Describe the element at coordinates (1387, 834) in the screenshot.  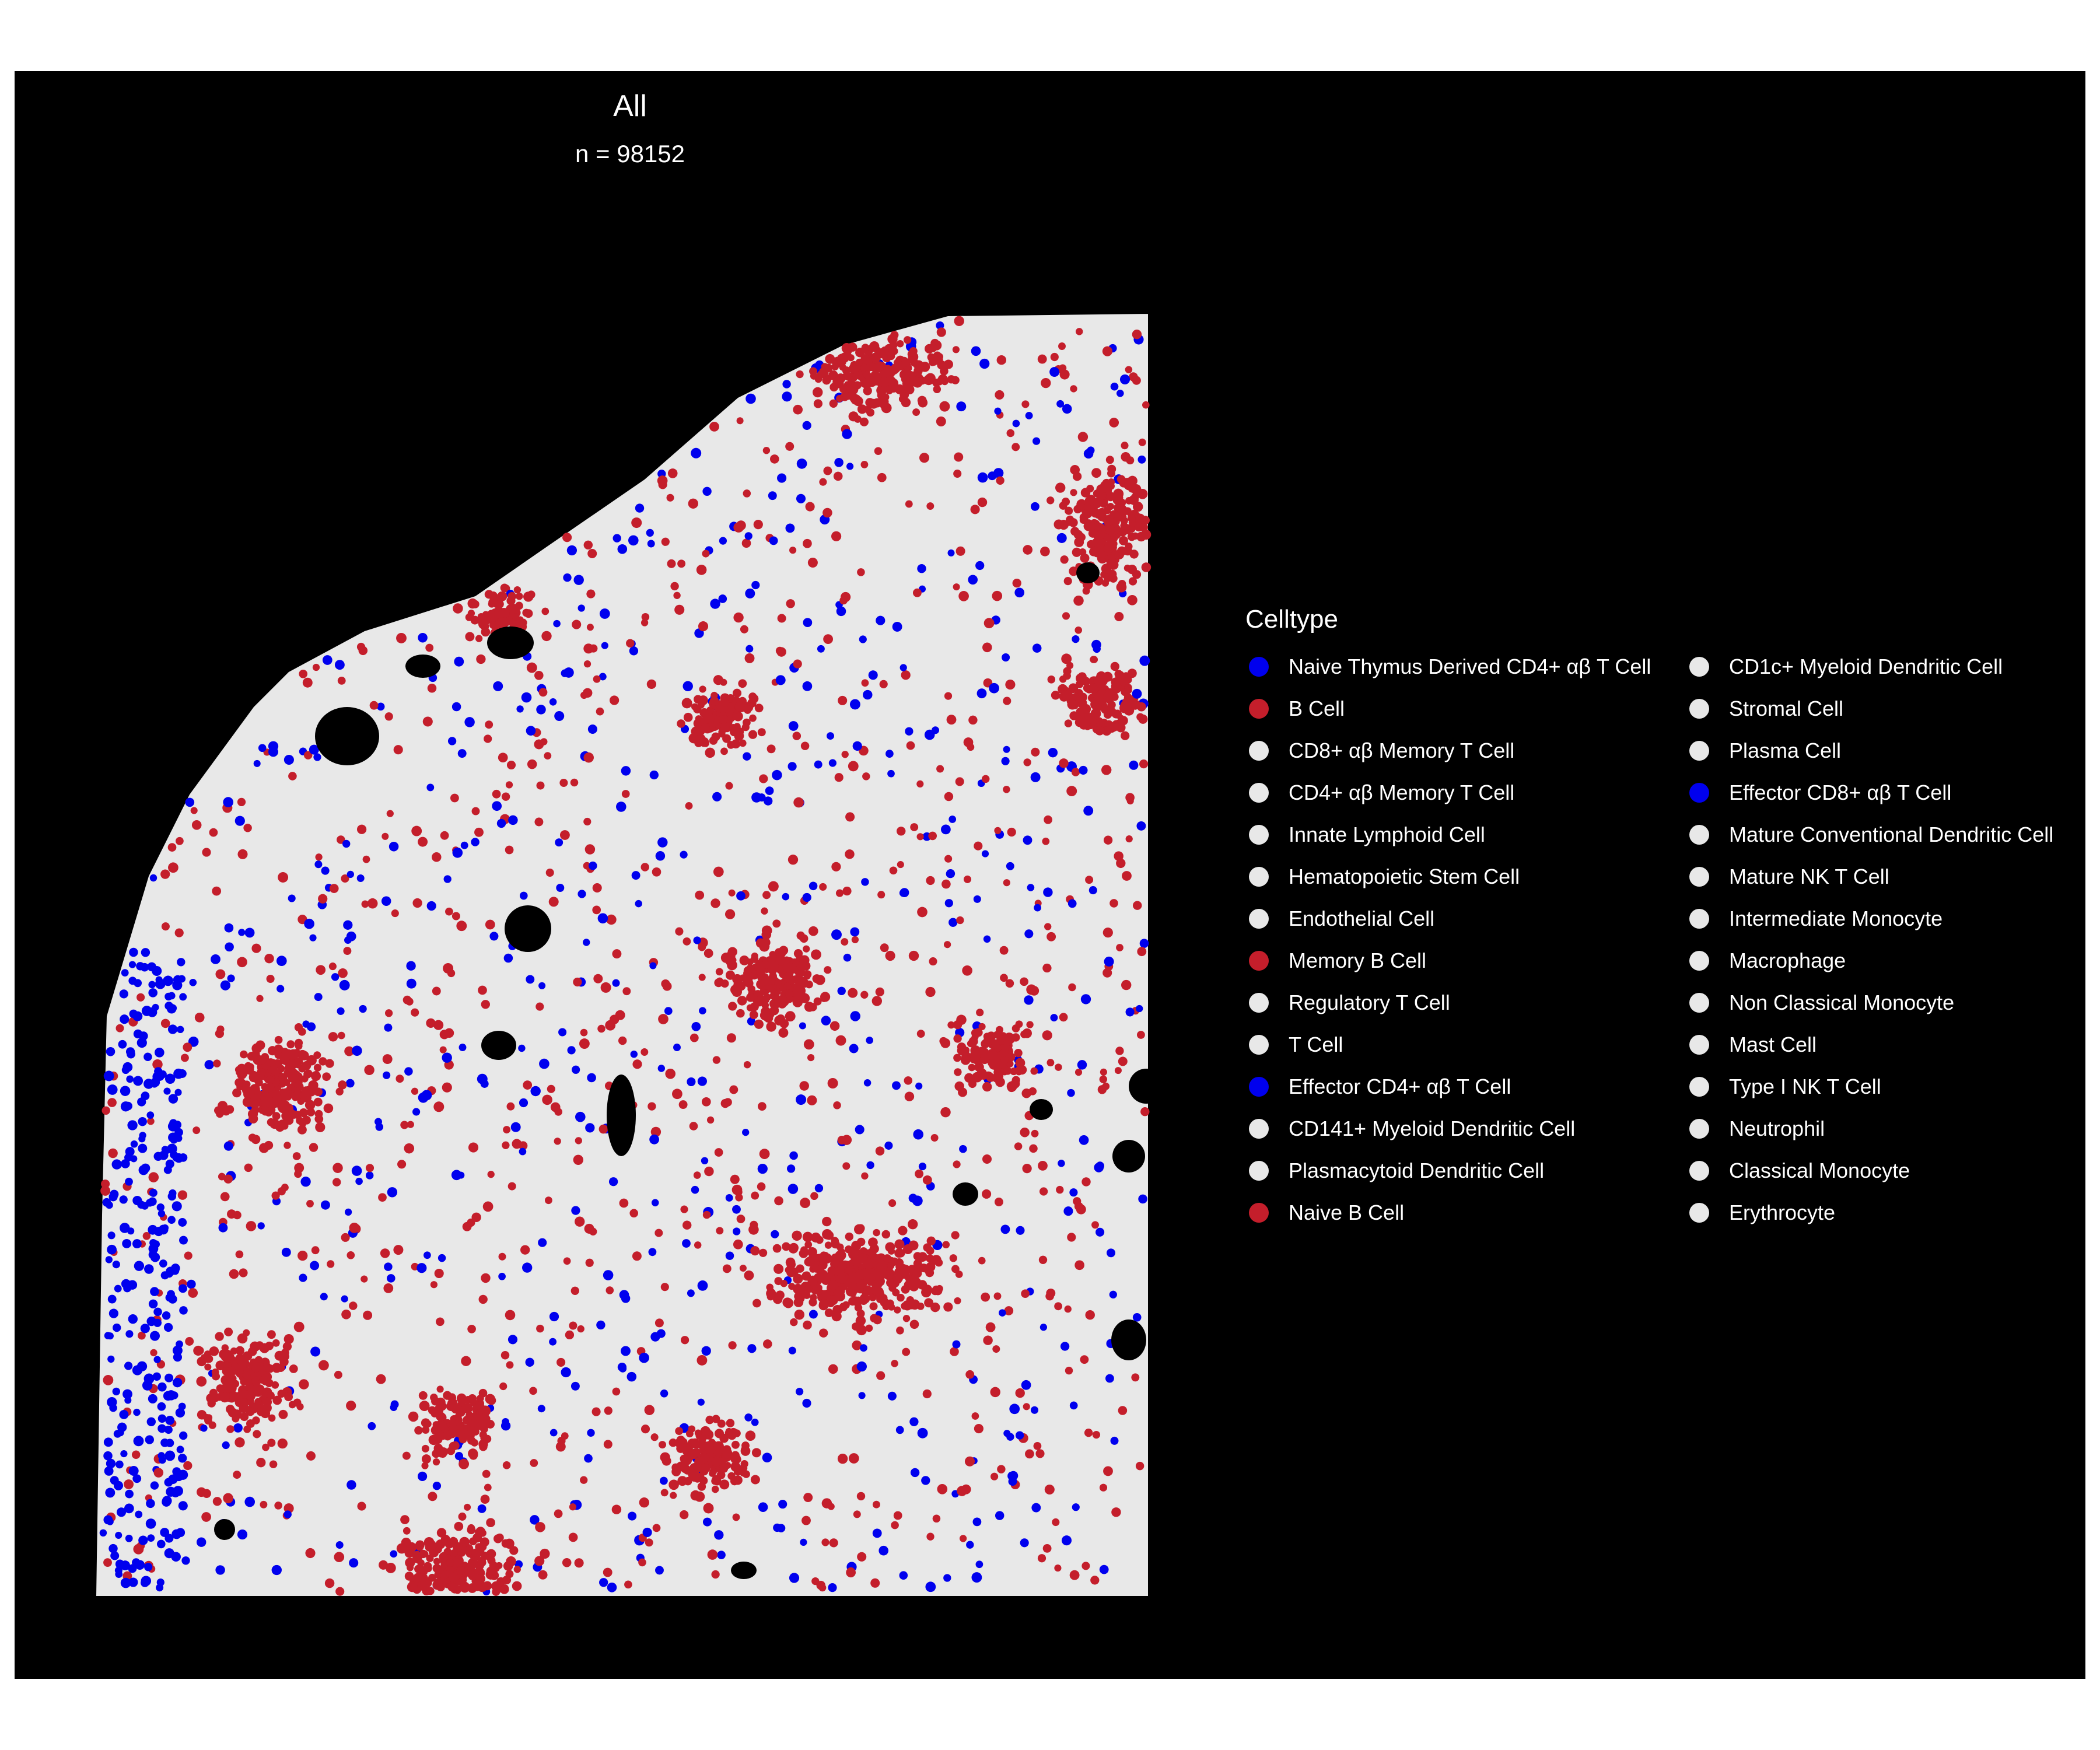
I see `legend-label: Innate Lymphoid Cell` at that location.